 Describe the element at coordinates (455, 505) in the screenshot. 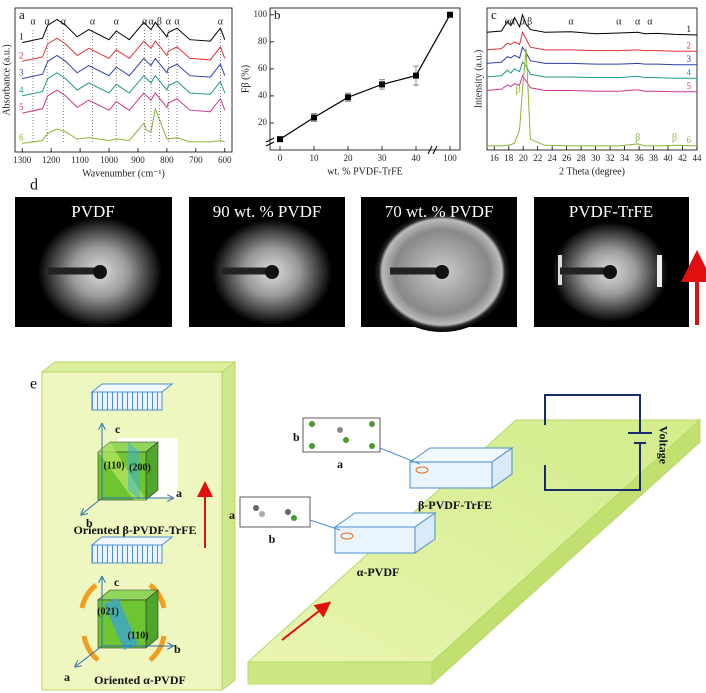

I see `beta-film-block-label: β-PVDF-TrFE` at that location.